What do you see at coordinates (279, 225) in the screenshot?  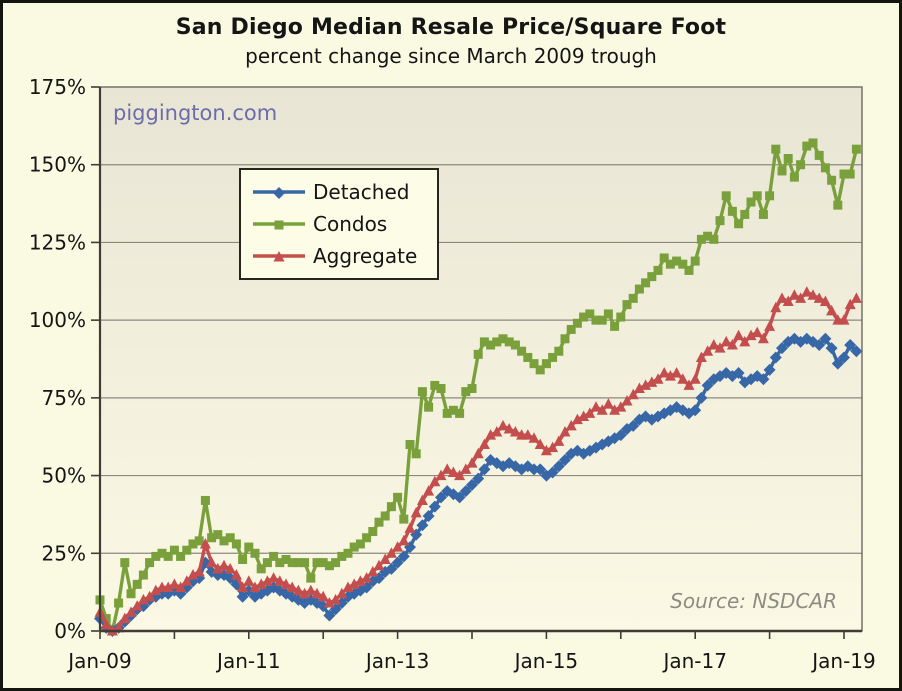 I see `square-marker-icon` at bounding box center [279, 225].